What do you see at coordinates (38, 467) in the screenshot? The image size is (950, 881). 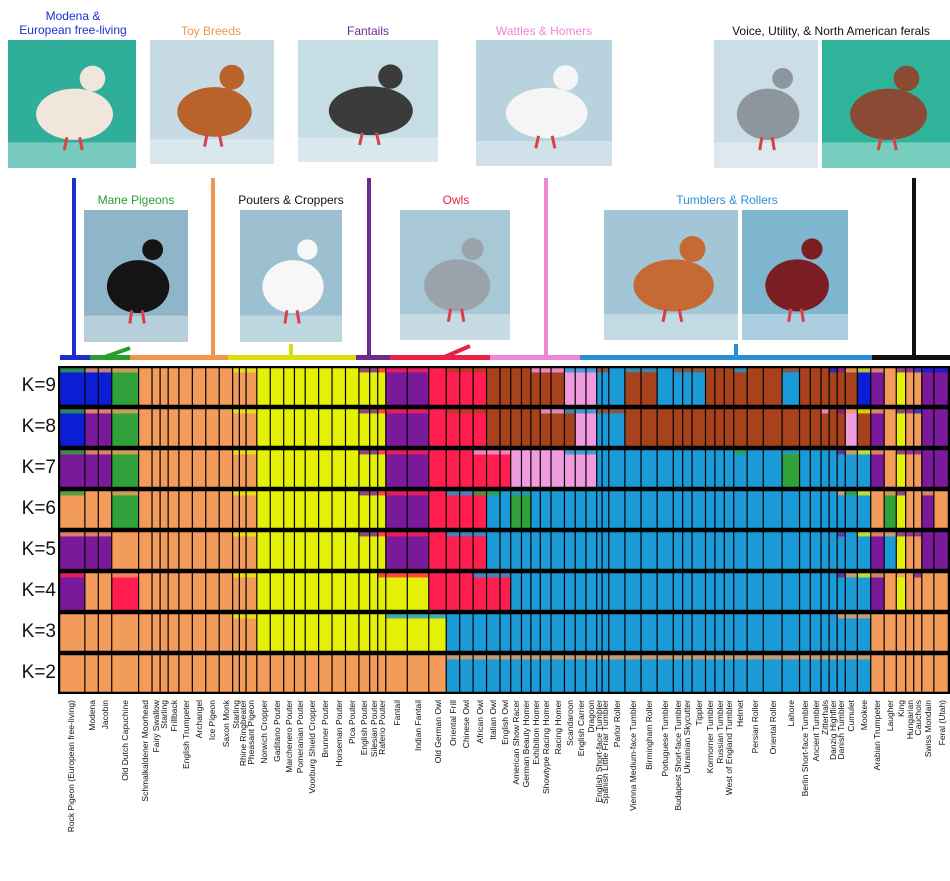 I see `k-label: K=7` at bounding box center [38, 467].